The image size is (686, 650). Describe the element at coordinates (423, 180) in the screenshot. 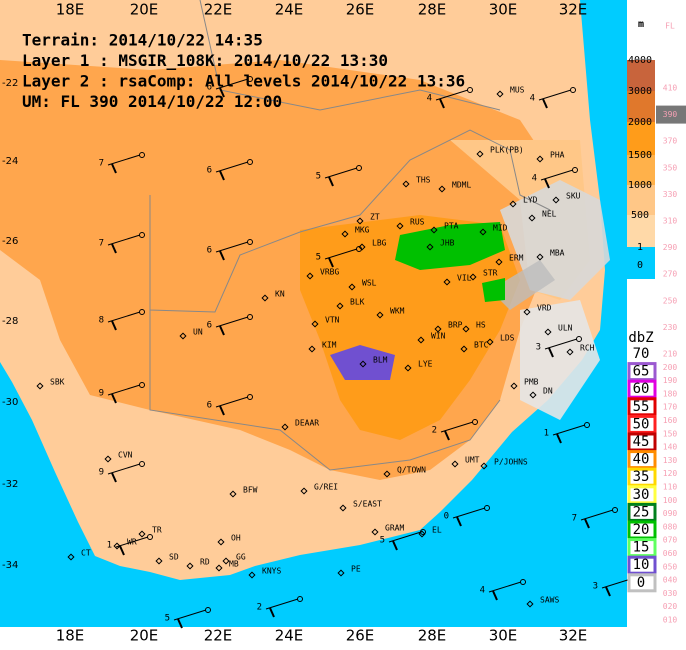

I see `station-label: THS` at that location.